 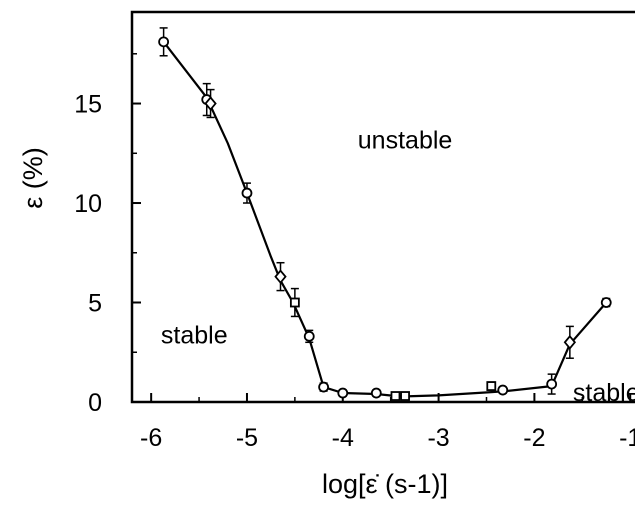 I want to click on y-axis-title: ε (%), so click(x=33, y=178).